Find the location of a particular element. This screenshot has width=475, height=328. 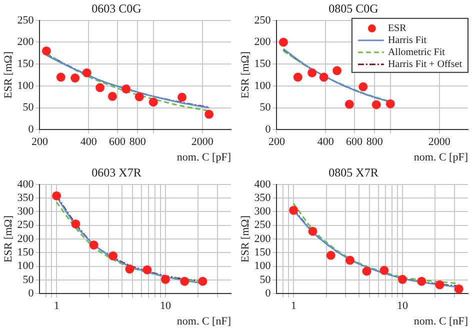

chart-title: 0805 C0G is located at coordinates (353, 8).